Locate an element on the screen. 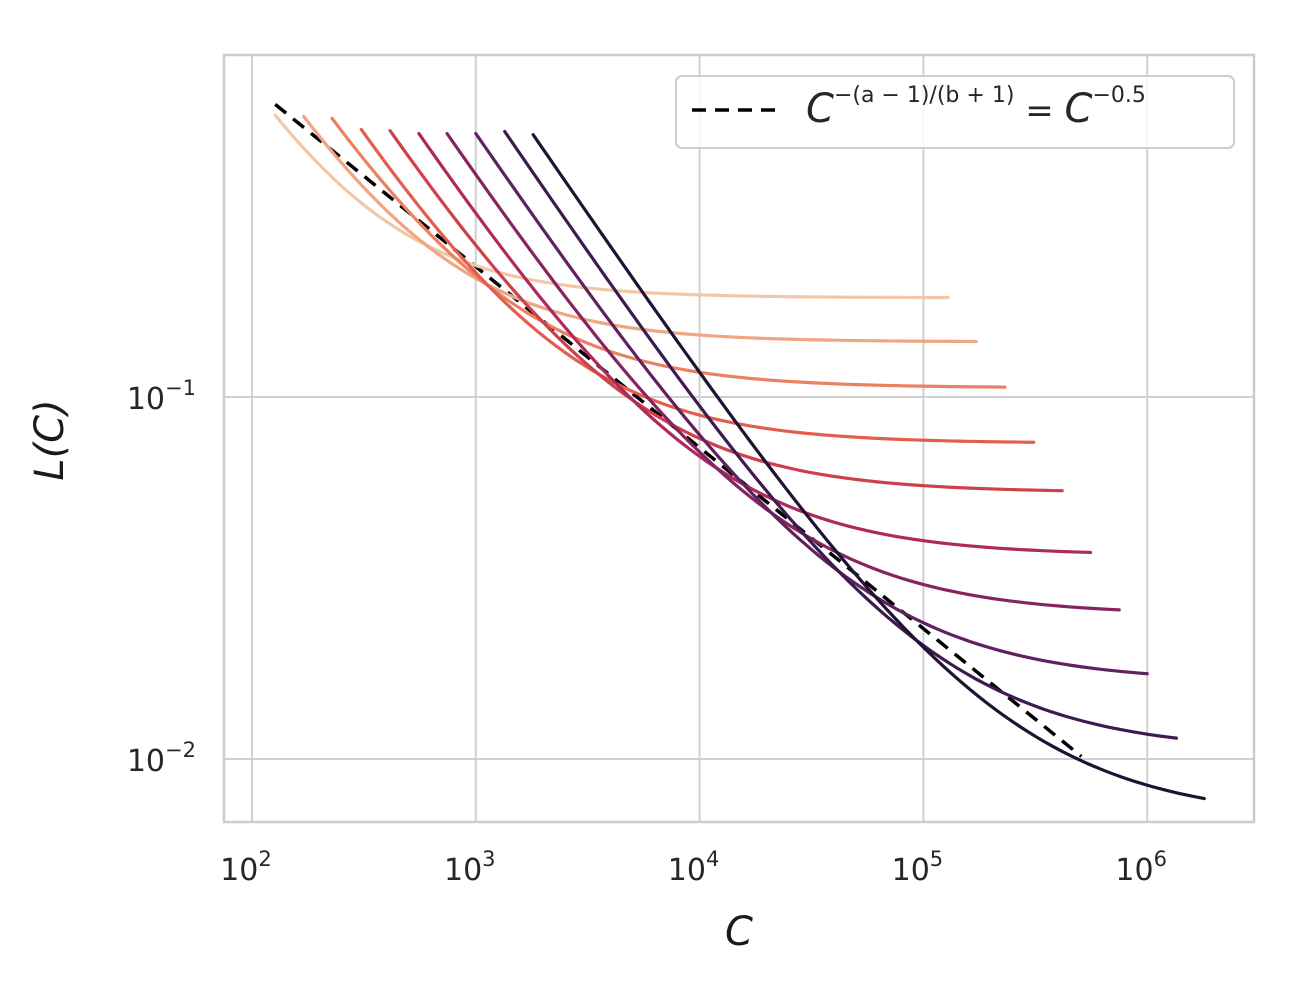  x-tick-label: 10⁴ is located at coordinates (694, 867).